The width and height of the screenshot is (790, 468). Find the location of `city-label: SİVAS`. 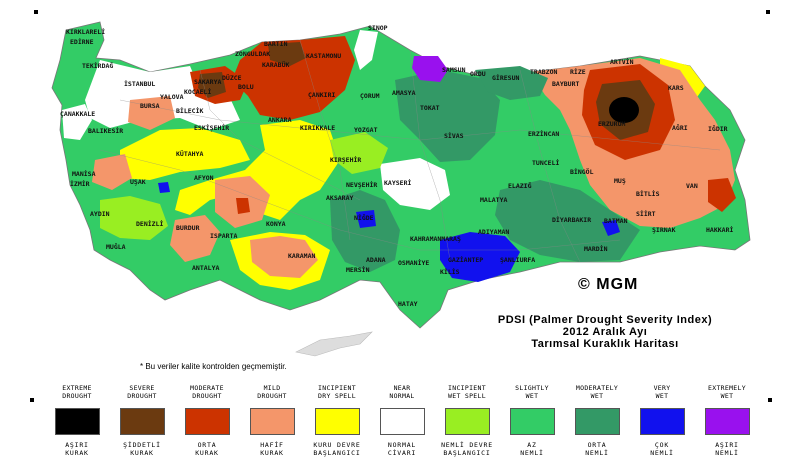

city-label: SİVAS is located at coordinates (454, 135).